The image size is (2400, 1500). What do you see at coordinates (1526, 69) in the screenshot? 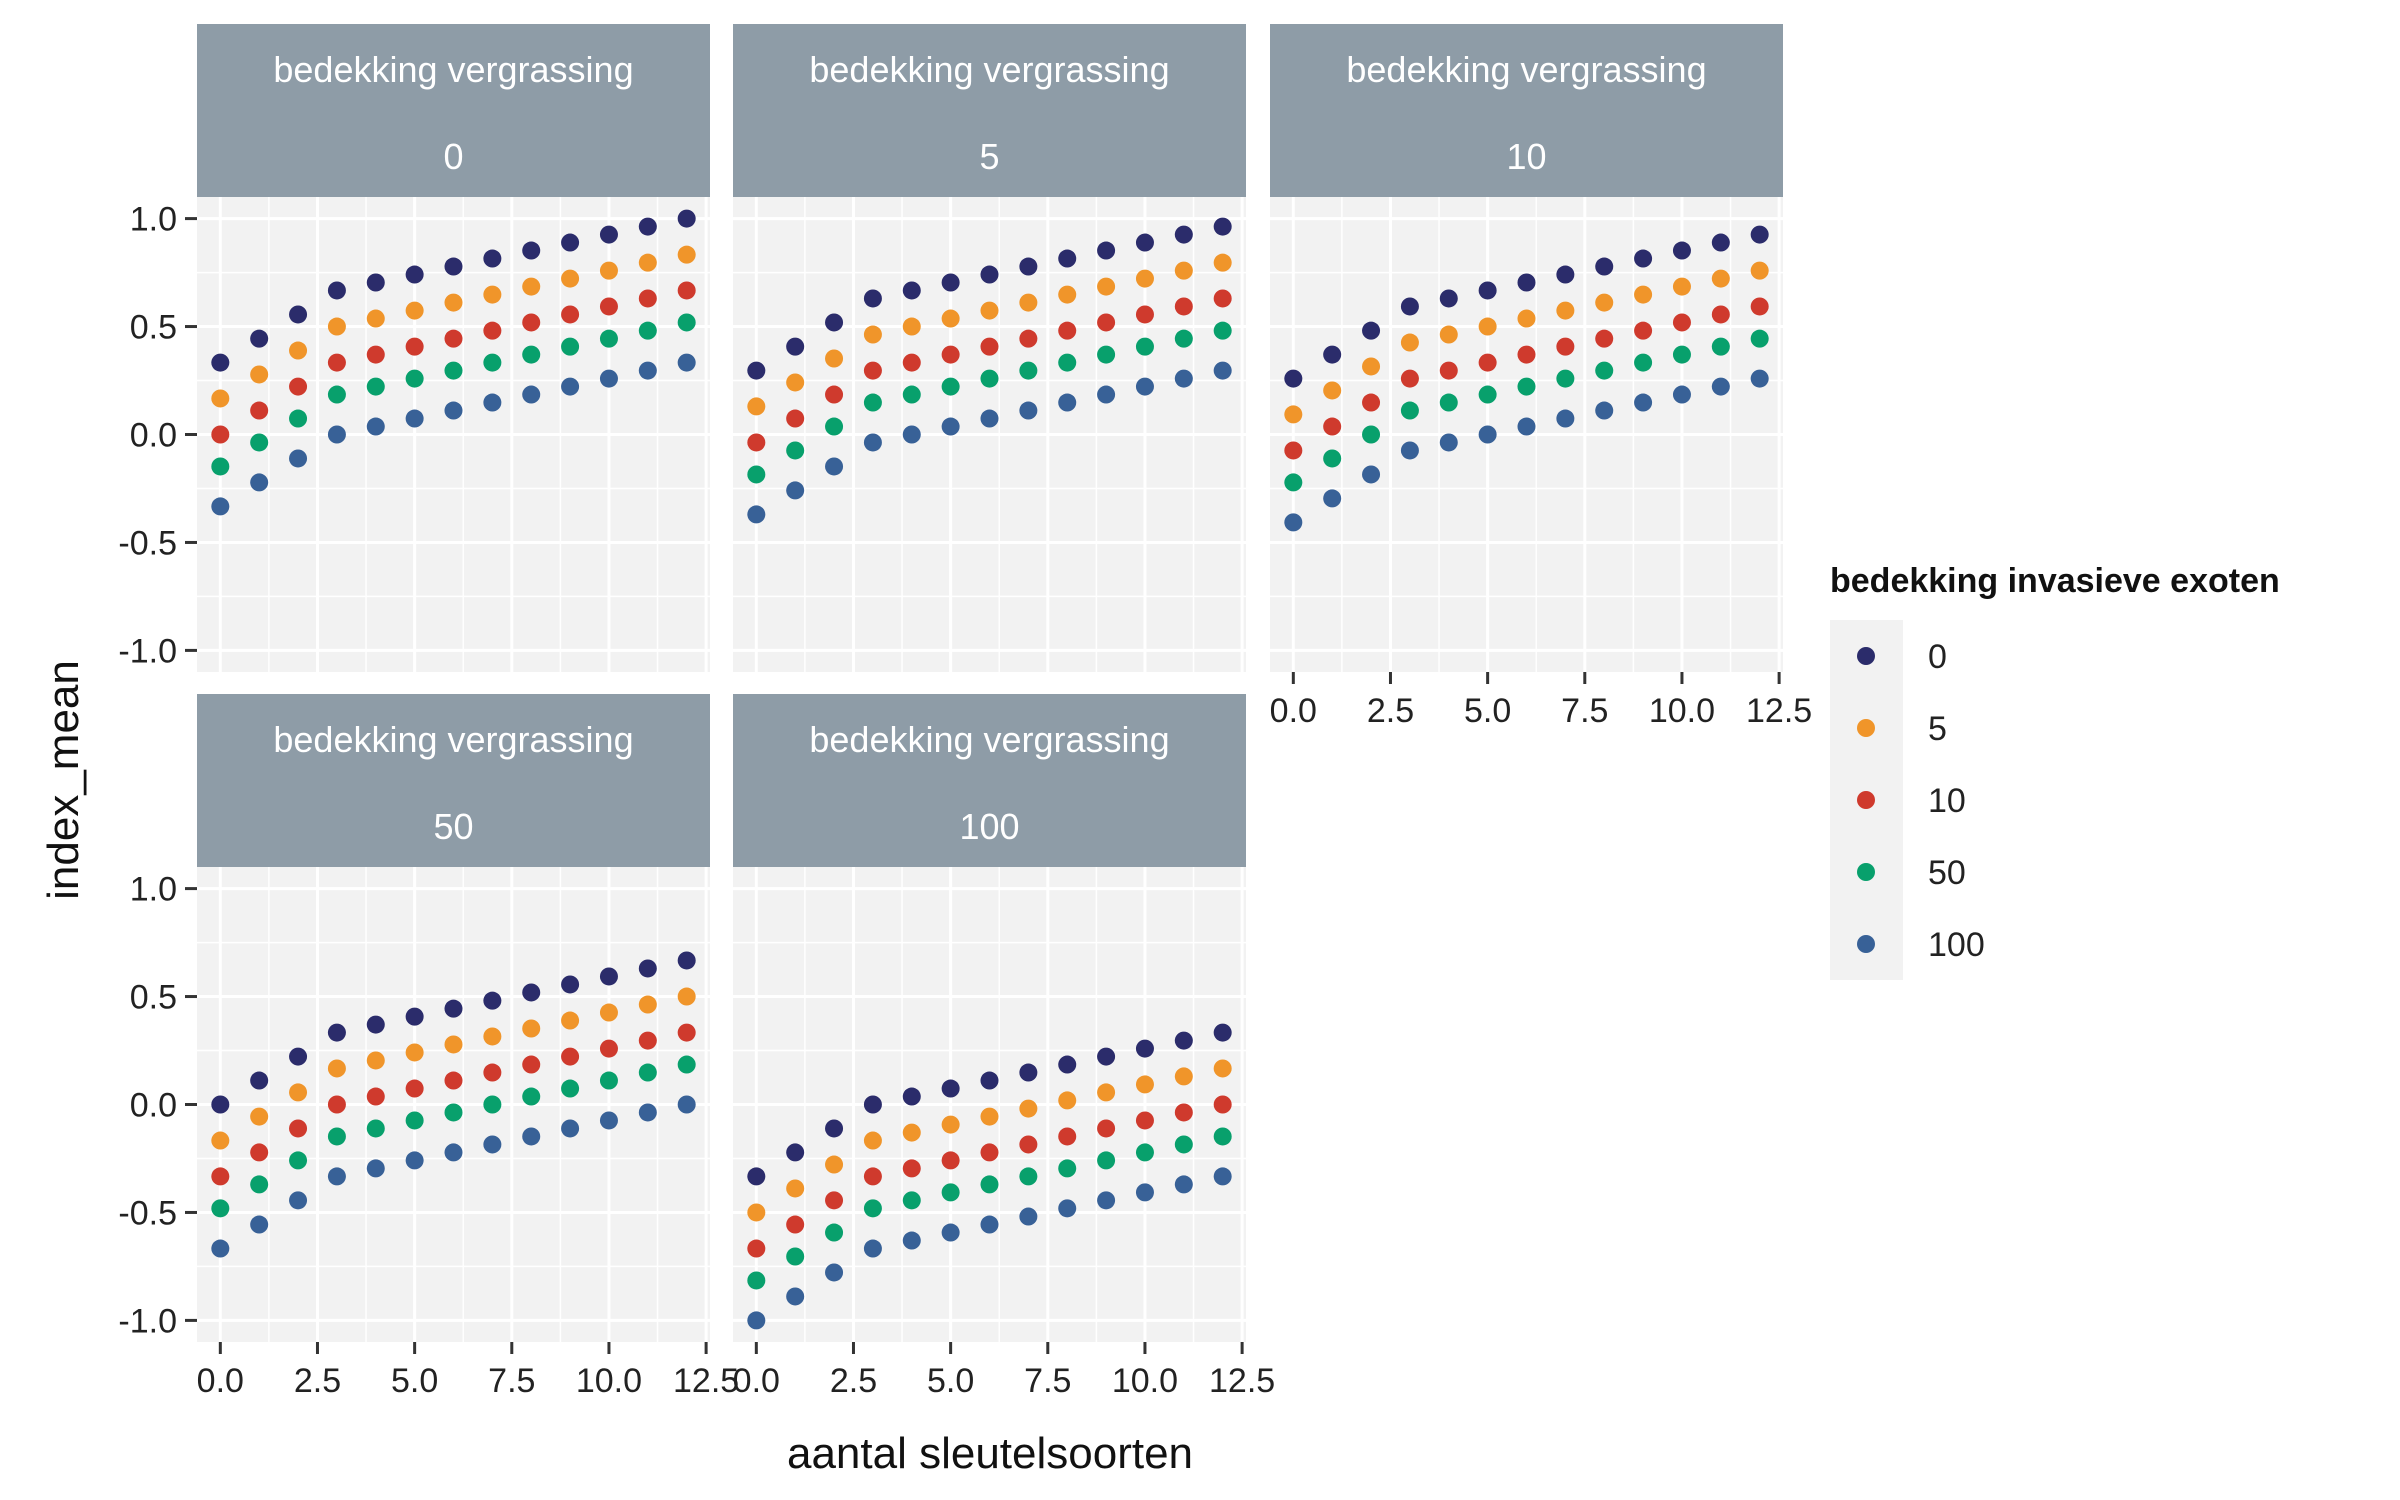
I see `facet-strip-title: bedekking vergrassing` at bounding box center [1526, 69].